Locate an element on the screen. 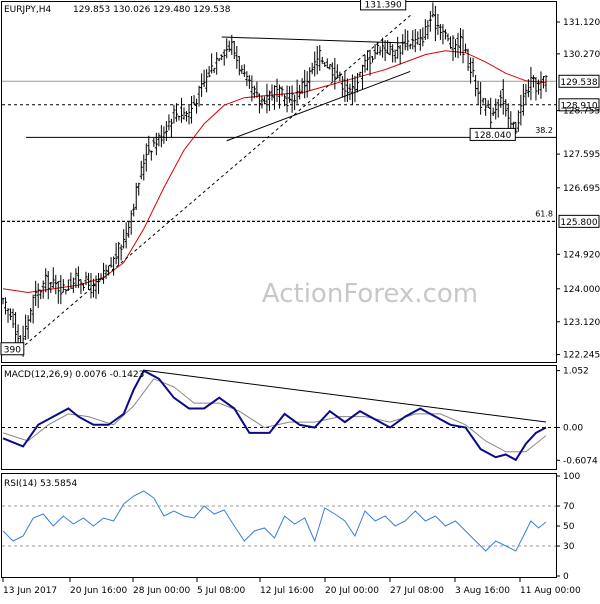  price-axis-label: 127.595 is located at coordinates (581, 155).